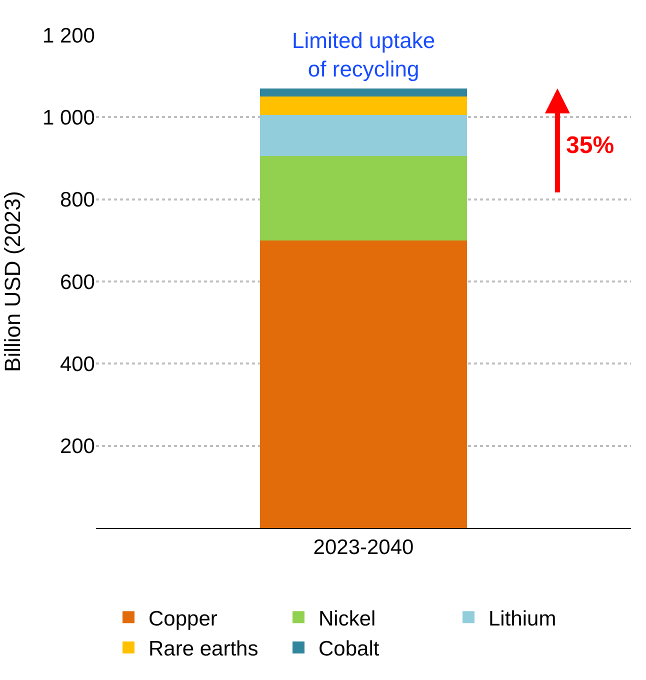 The height and width of the screenshot is (680, 646). What do you see at coordinates (77, 200) in the screenshot?
I see `y-tick-label: 800` at bounding box center [77, 200].